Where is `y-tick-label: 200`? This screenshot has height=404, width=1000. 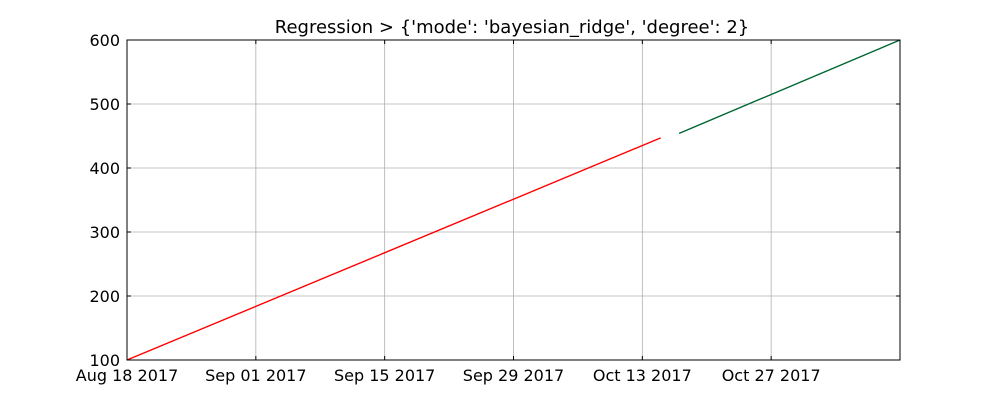
y-tick-label: 200 is located at coordinates (104, 296).